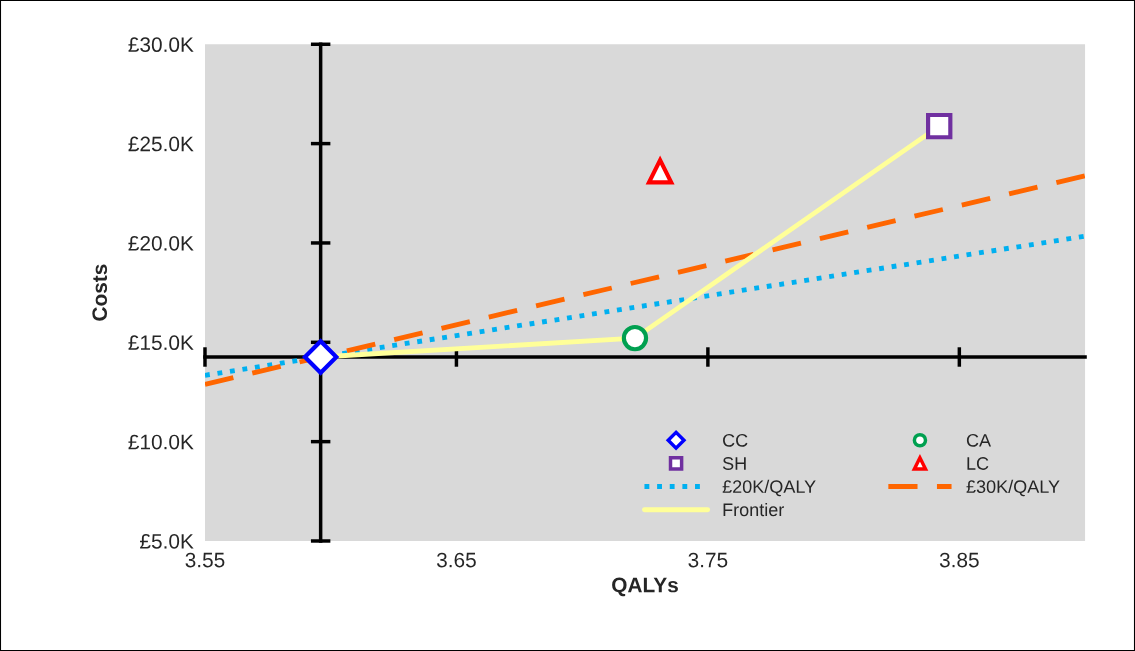  Describe the element at coordinates (979, 440) in the screenshot. I see `legend-label: CA` at that location.